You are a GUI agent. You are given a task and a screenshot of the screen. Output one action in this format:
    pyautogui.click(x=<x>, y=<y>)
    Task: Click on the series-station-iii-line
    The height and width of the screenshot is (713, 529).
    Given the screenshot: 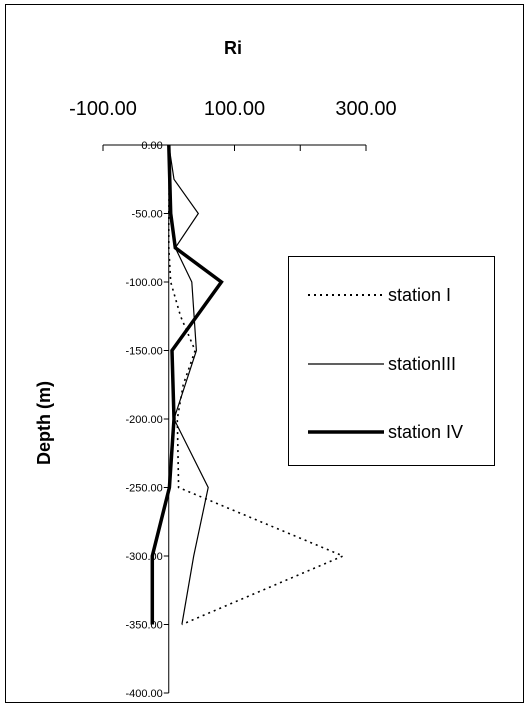 What is the action you would take?
    pyautogui.click(x=188, y=384)
    